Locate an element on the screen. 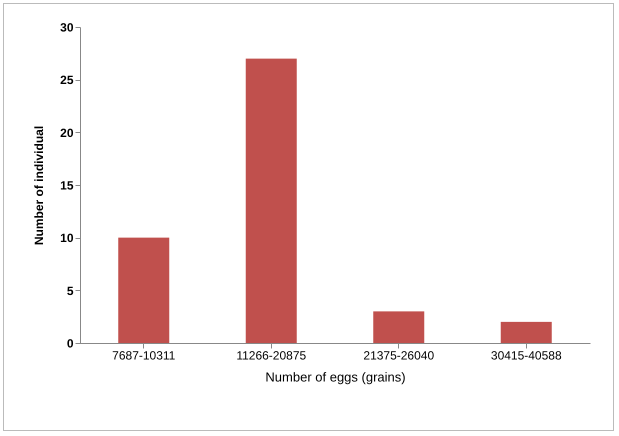 This screenshot has width=619, height=436. y-tick-label: 5 is located at coordinates (70, 291).